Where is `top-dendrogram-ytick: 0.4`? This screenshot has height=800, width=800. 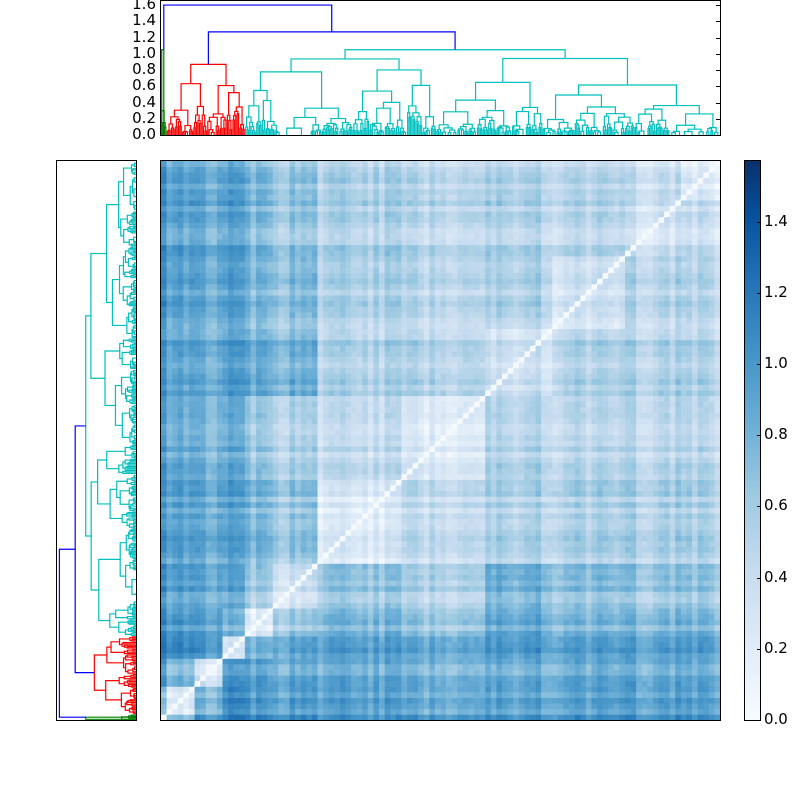
top-dendrogram-ytick: 0.4 is located at coordinates (144, 101).